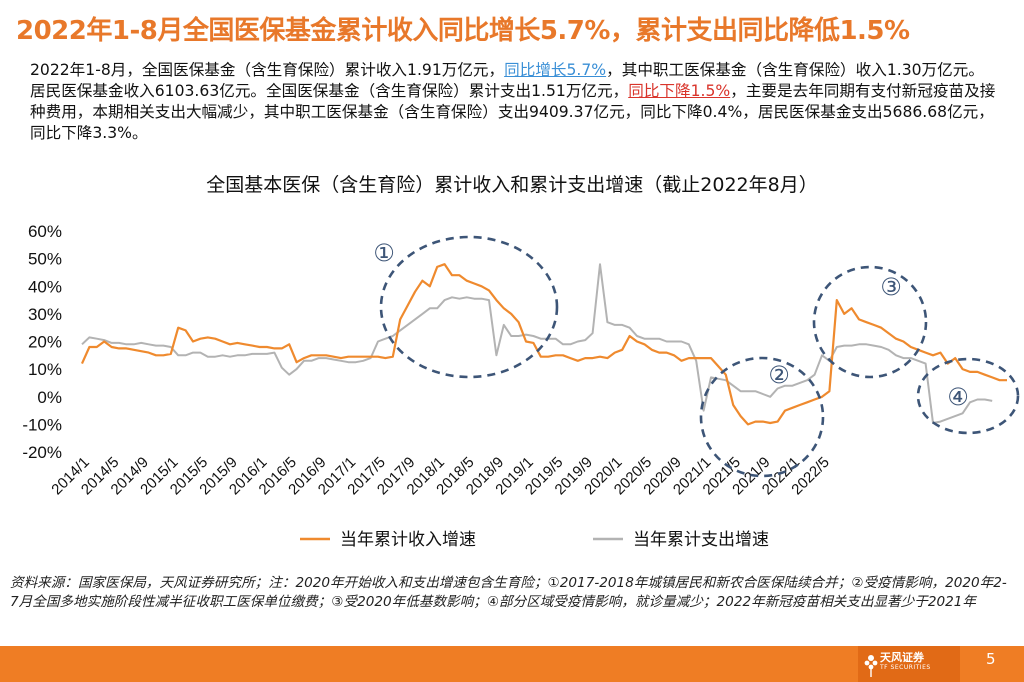  Describe the element at coordinates (891, 287) in the screenshot. I see `annotation-marker: ③` at that location.